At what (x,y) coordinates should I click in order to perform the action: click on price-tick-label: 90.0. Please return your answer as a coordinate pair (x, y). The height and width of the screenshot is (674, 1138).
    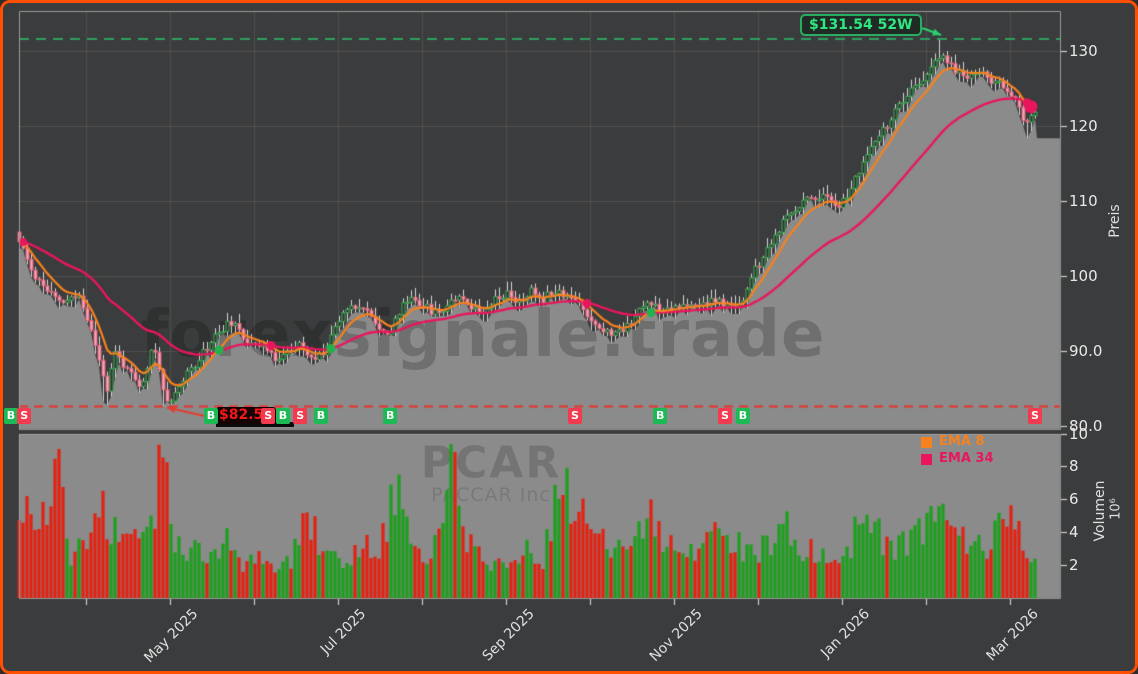
    Looking at the image, I should click on (1086, 350).